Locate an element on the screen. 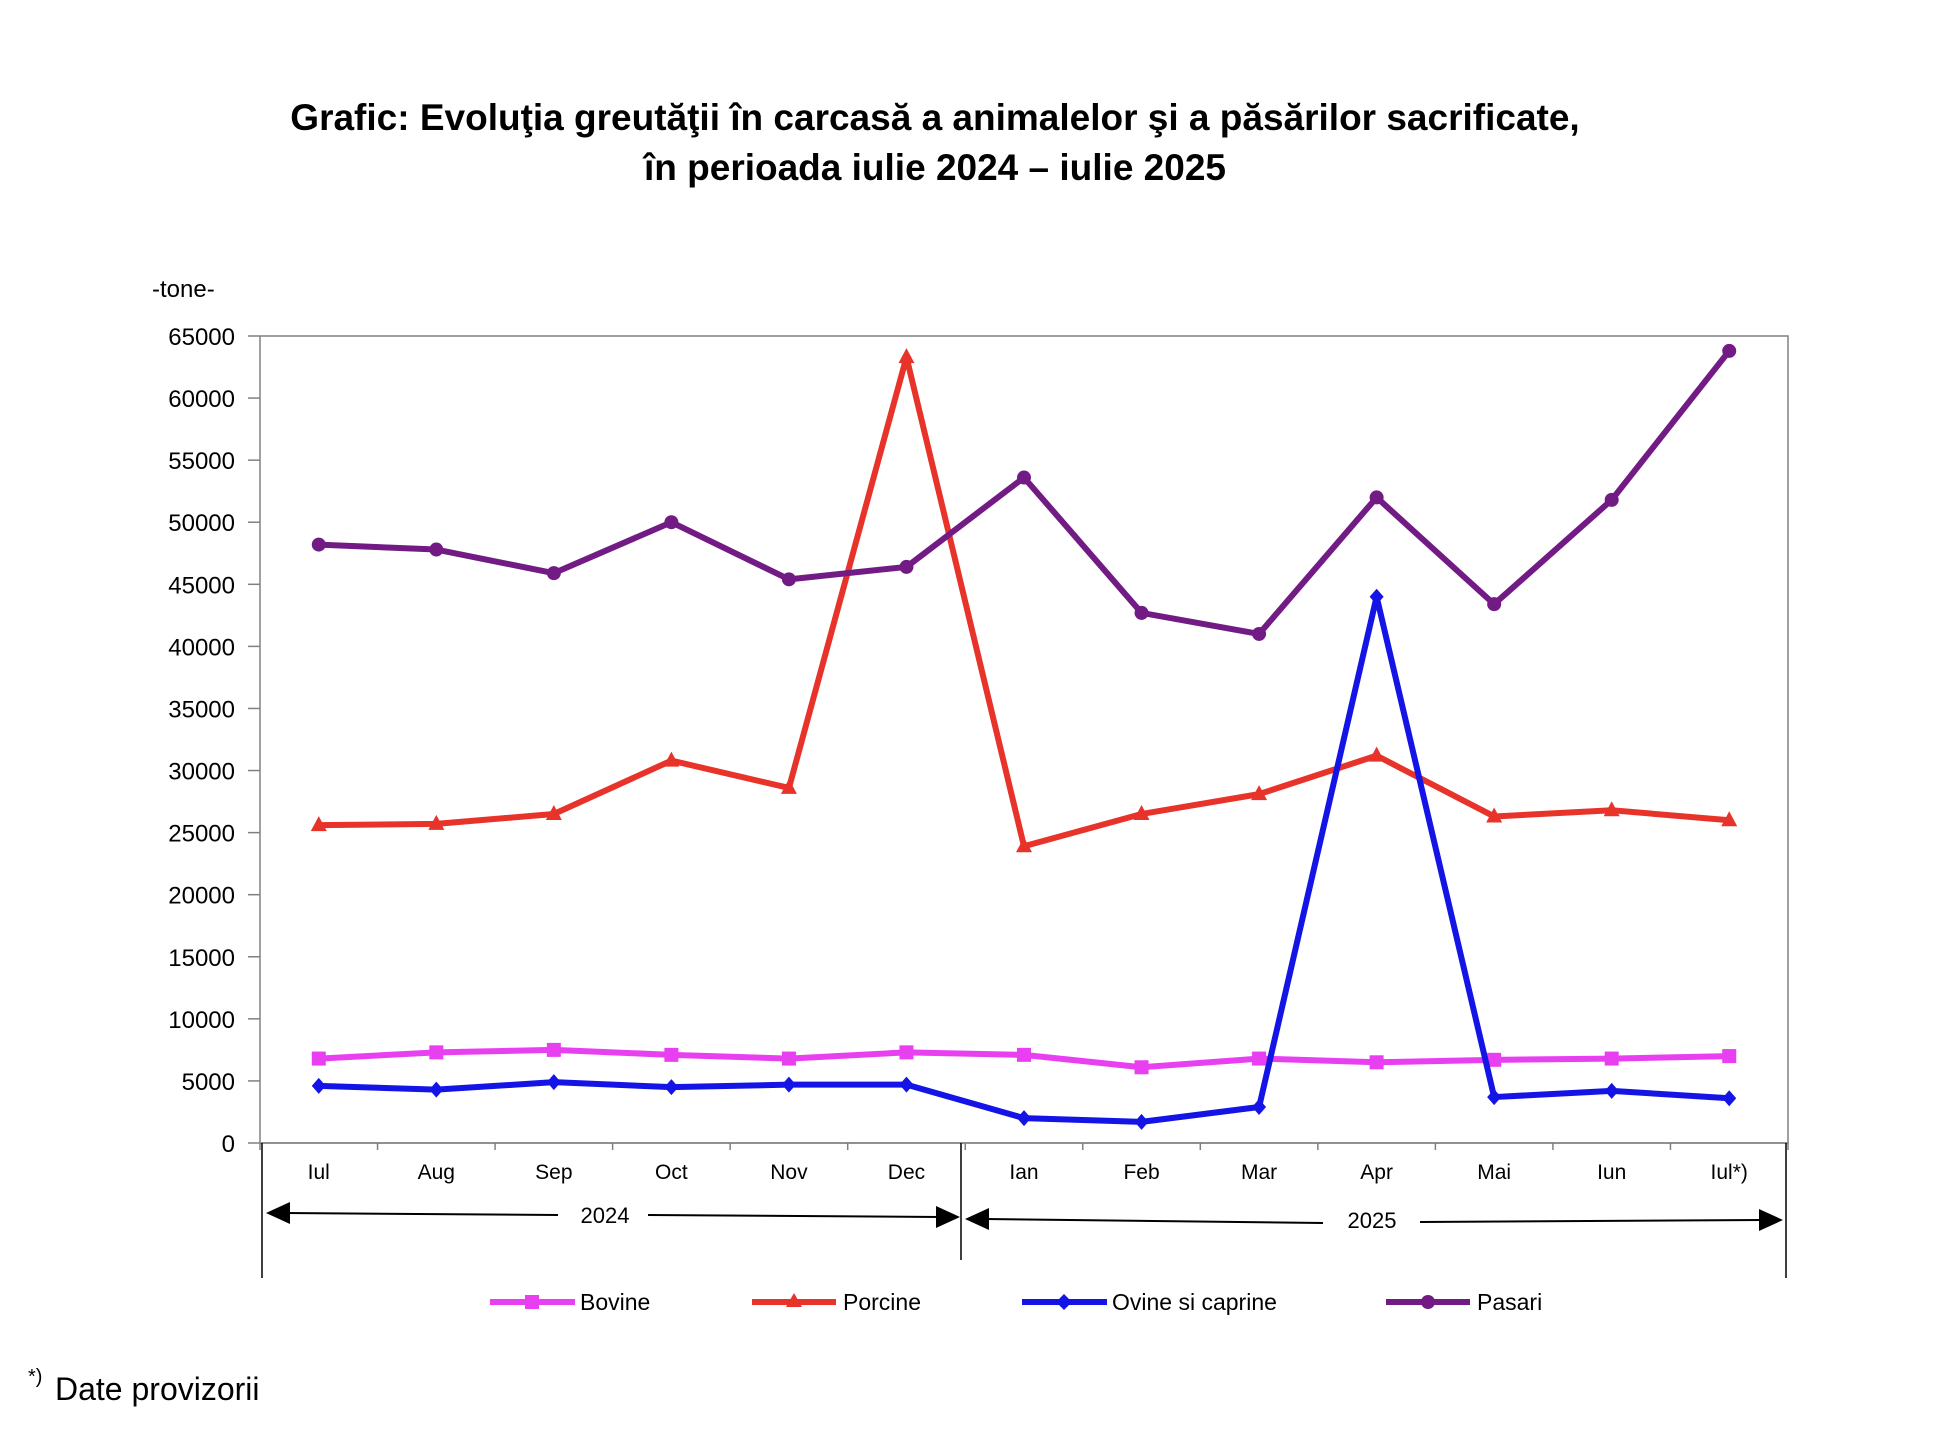 The width and height of the screenshot is (1948, 1436). y-tick-label: 45000 is located at coordinates (201, 585).